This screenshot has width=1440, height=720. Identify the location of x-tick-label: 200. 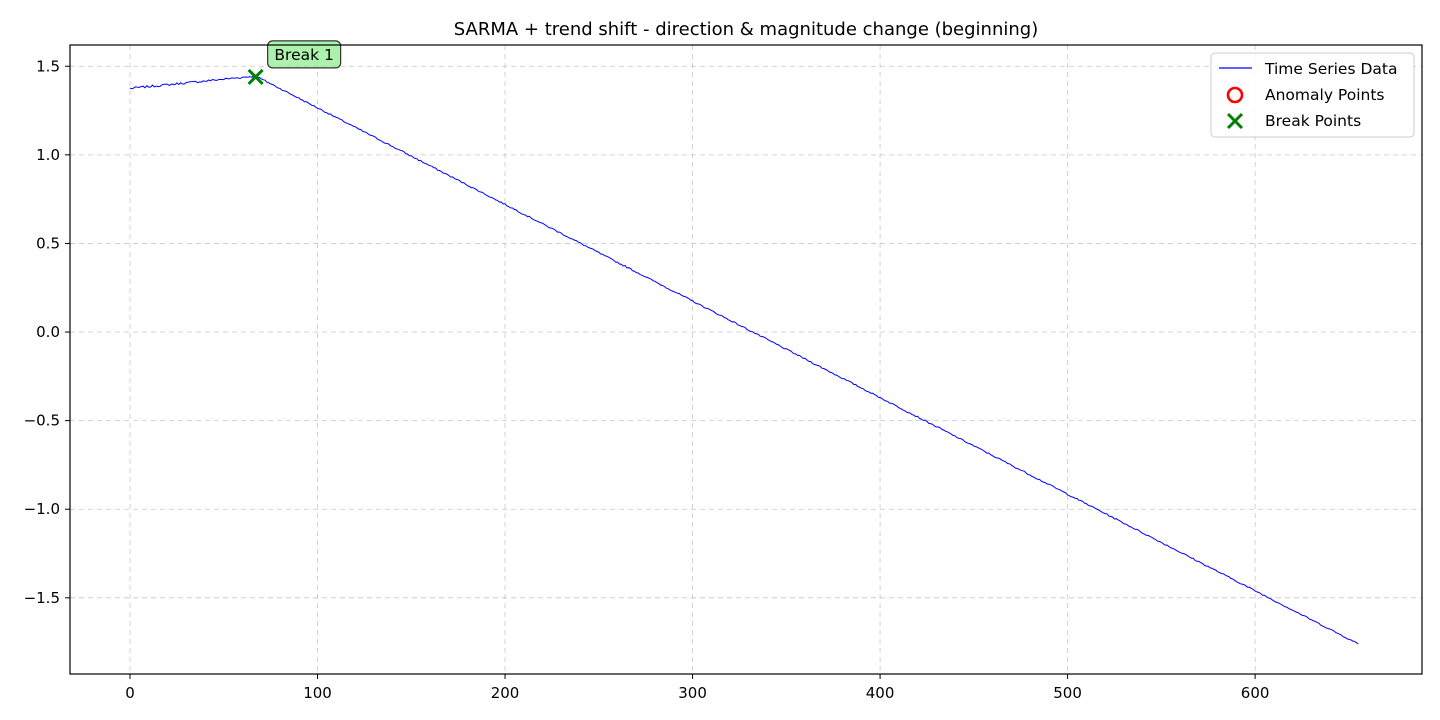
(505, 693).